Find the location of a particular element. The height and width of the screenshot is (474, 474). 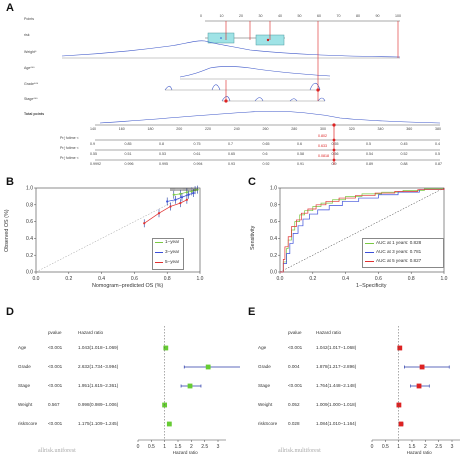

forest-header-pvalue: pvalue is located at coordinates (55, 332).